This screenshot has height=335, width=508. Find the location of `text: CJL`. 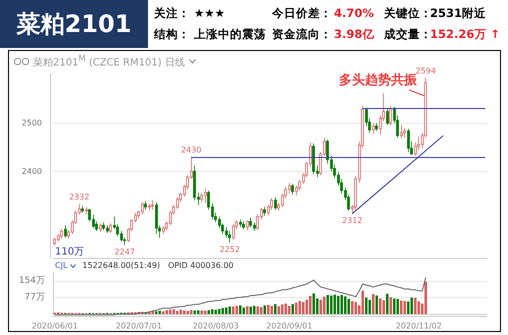

text: CJL is located at coordinates (61, 265).